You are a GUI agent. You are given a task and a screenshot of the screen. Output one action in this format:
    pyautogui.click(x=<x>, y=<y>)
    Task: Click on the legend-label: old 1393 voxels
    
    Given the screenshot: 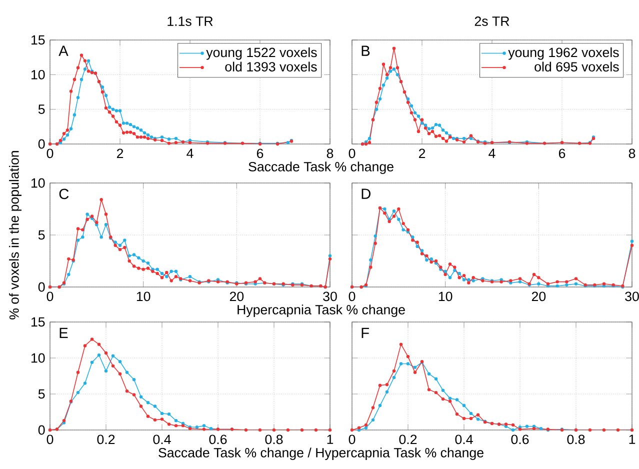 What is the action you would take?
    pyautogui.click(x=271, y=67)
    